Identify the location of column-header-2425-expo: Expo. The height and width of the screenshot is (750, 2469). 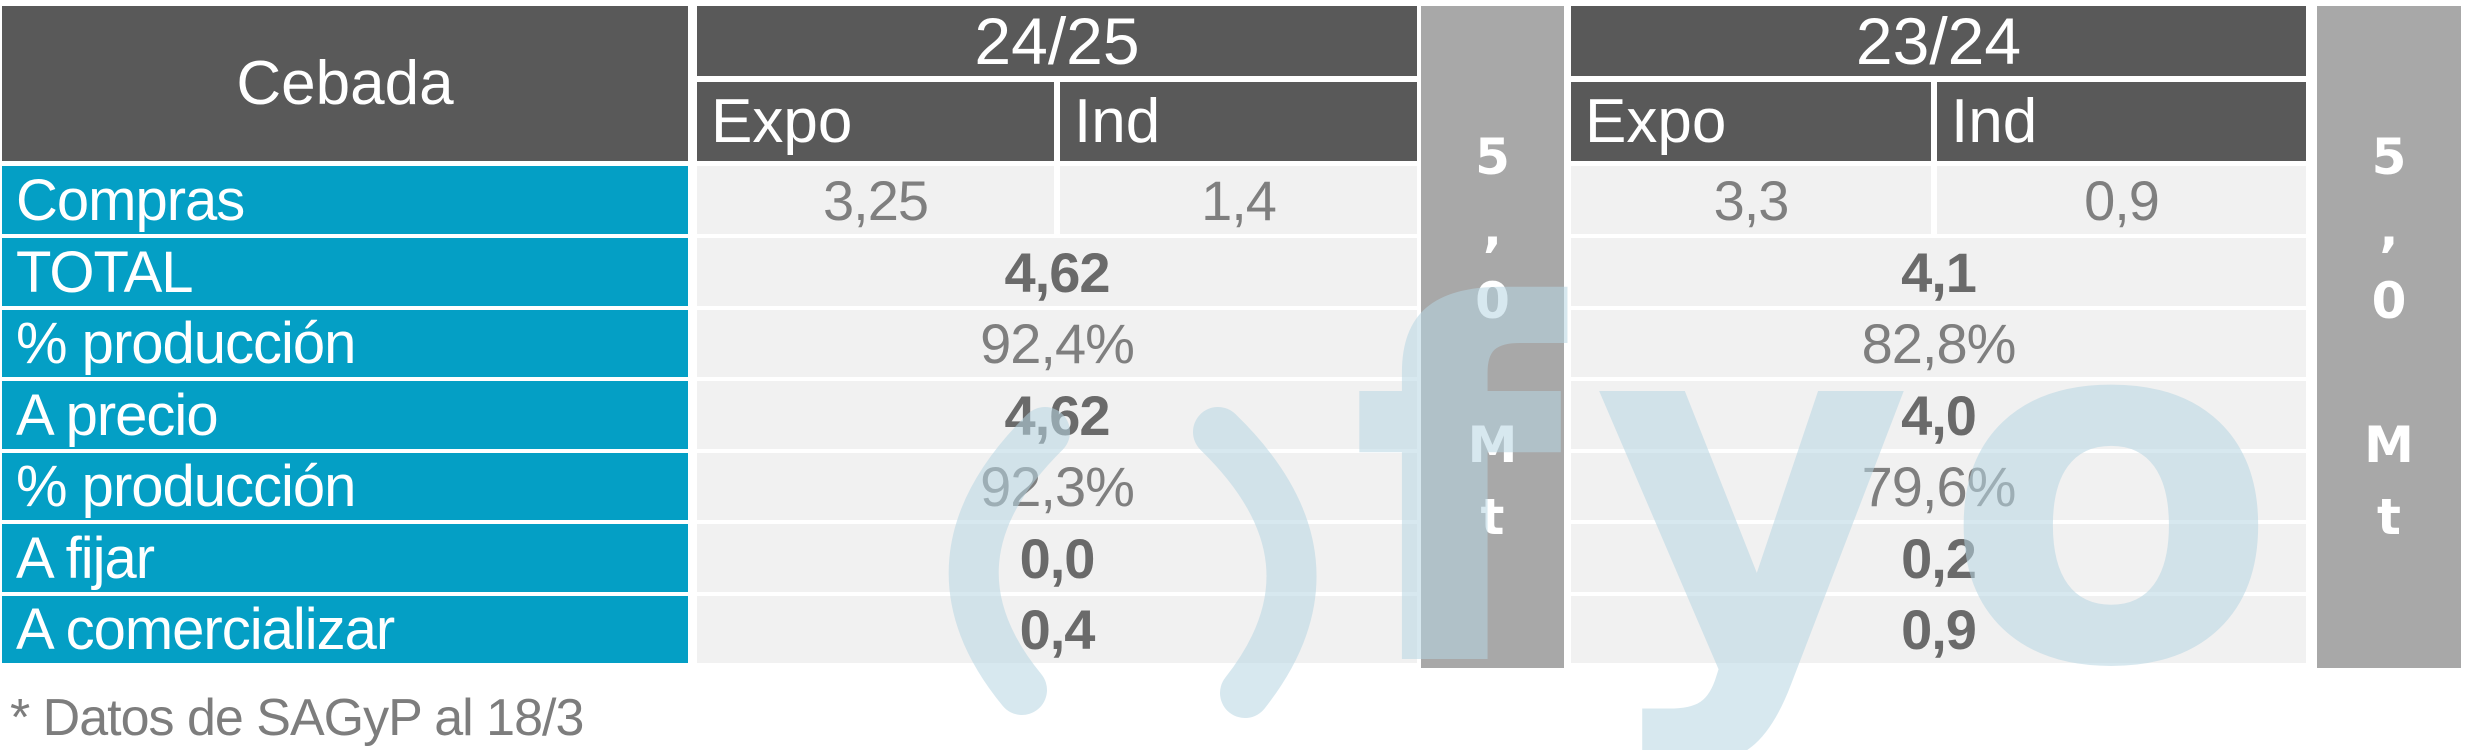
(875, 121).